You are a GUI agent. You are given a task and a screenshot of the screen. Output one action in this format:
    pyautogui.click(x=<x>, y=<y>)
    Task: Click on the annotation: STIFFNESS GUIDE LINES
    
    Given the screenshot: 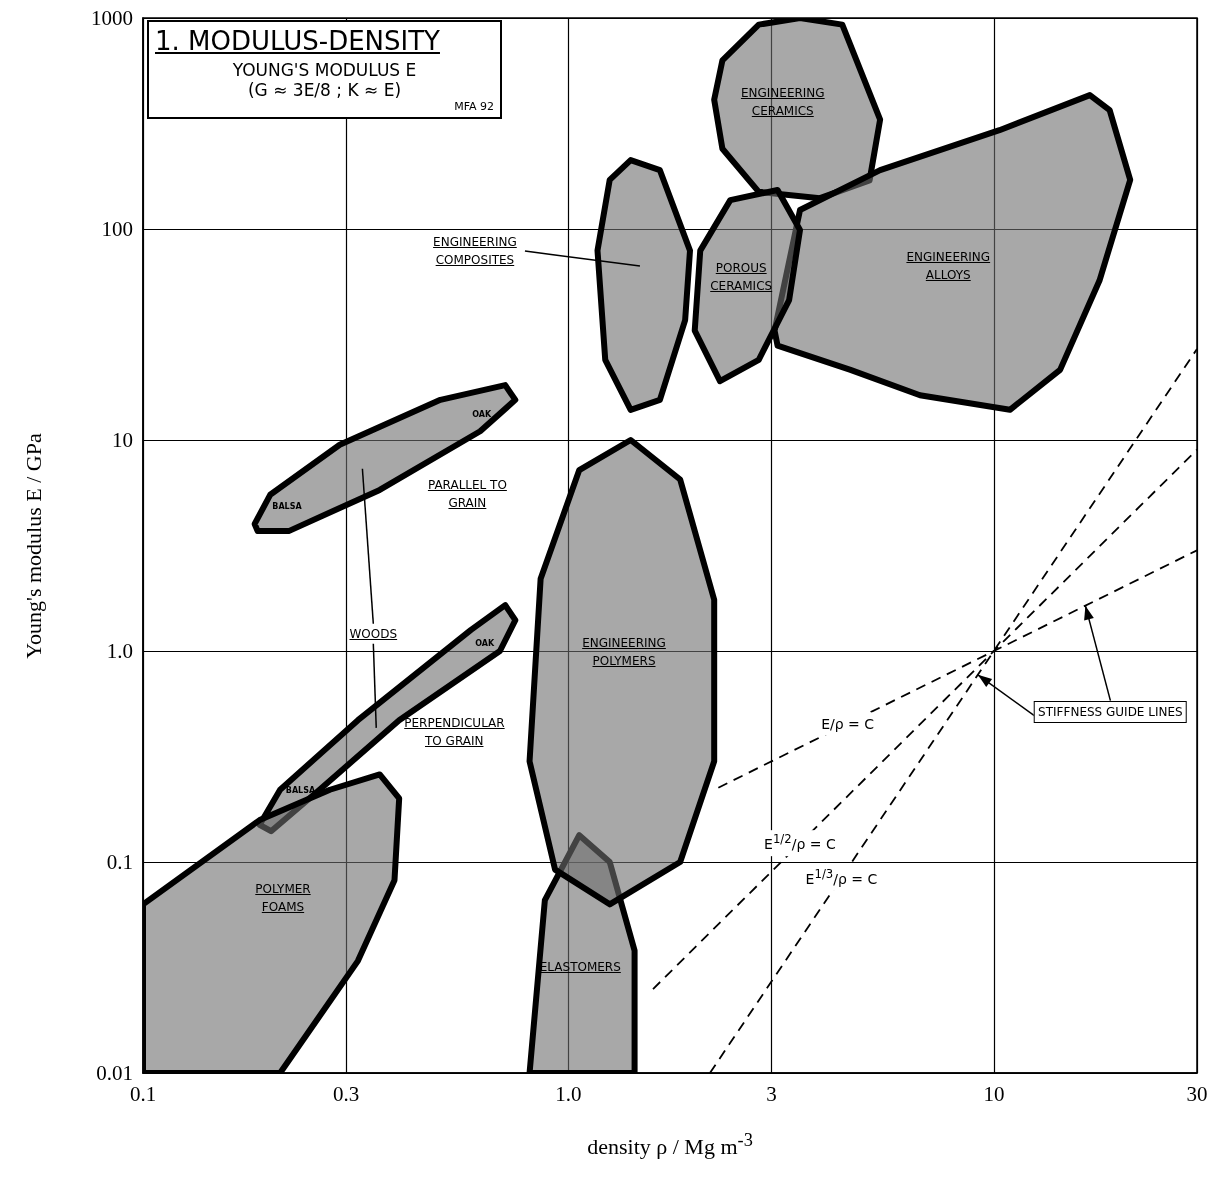 What is the action you would take?
    pyautogui.click(x=1110, y=711)
    